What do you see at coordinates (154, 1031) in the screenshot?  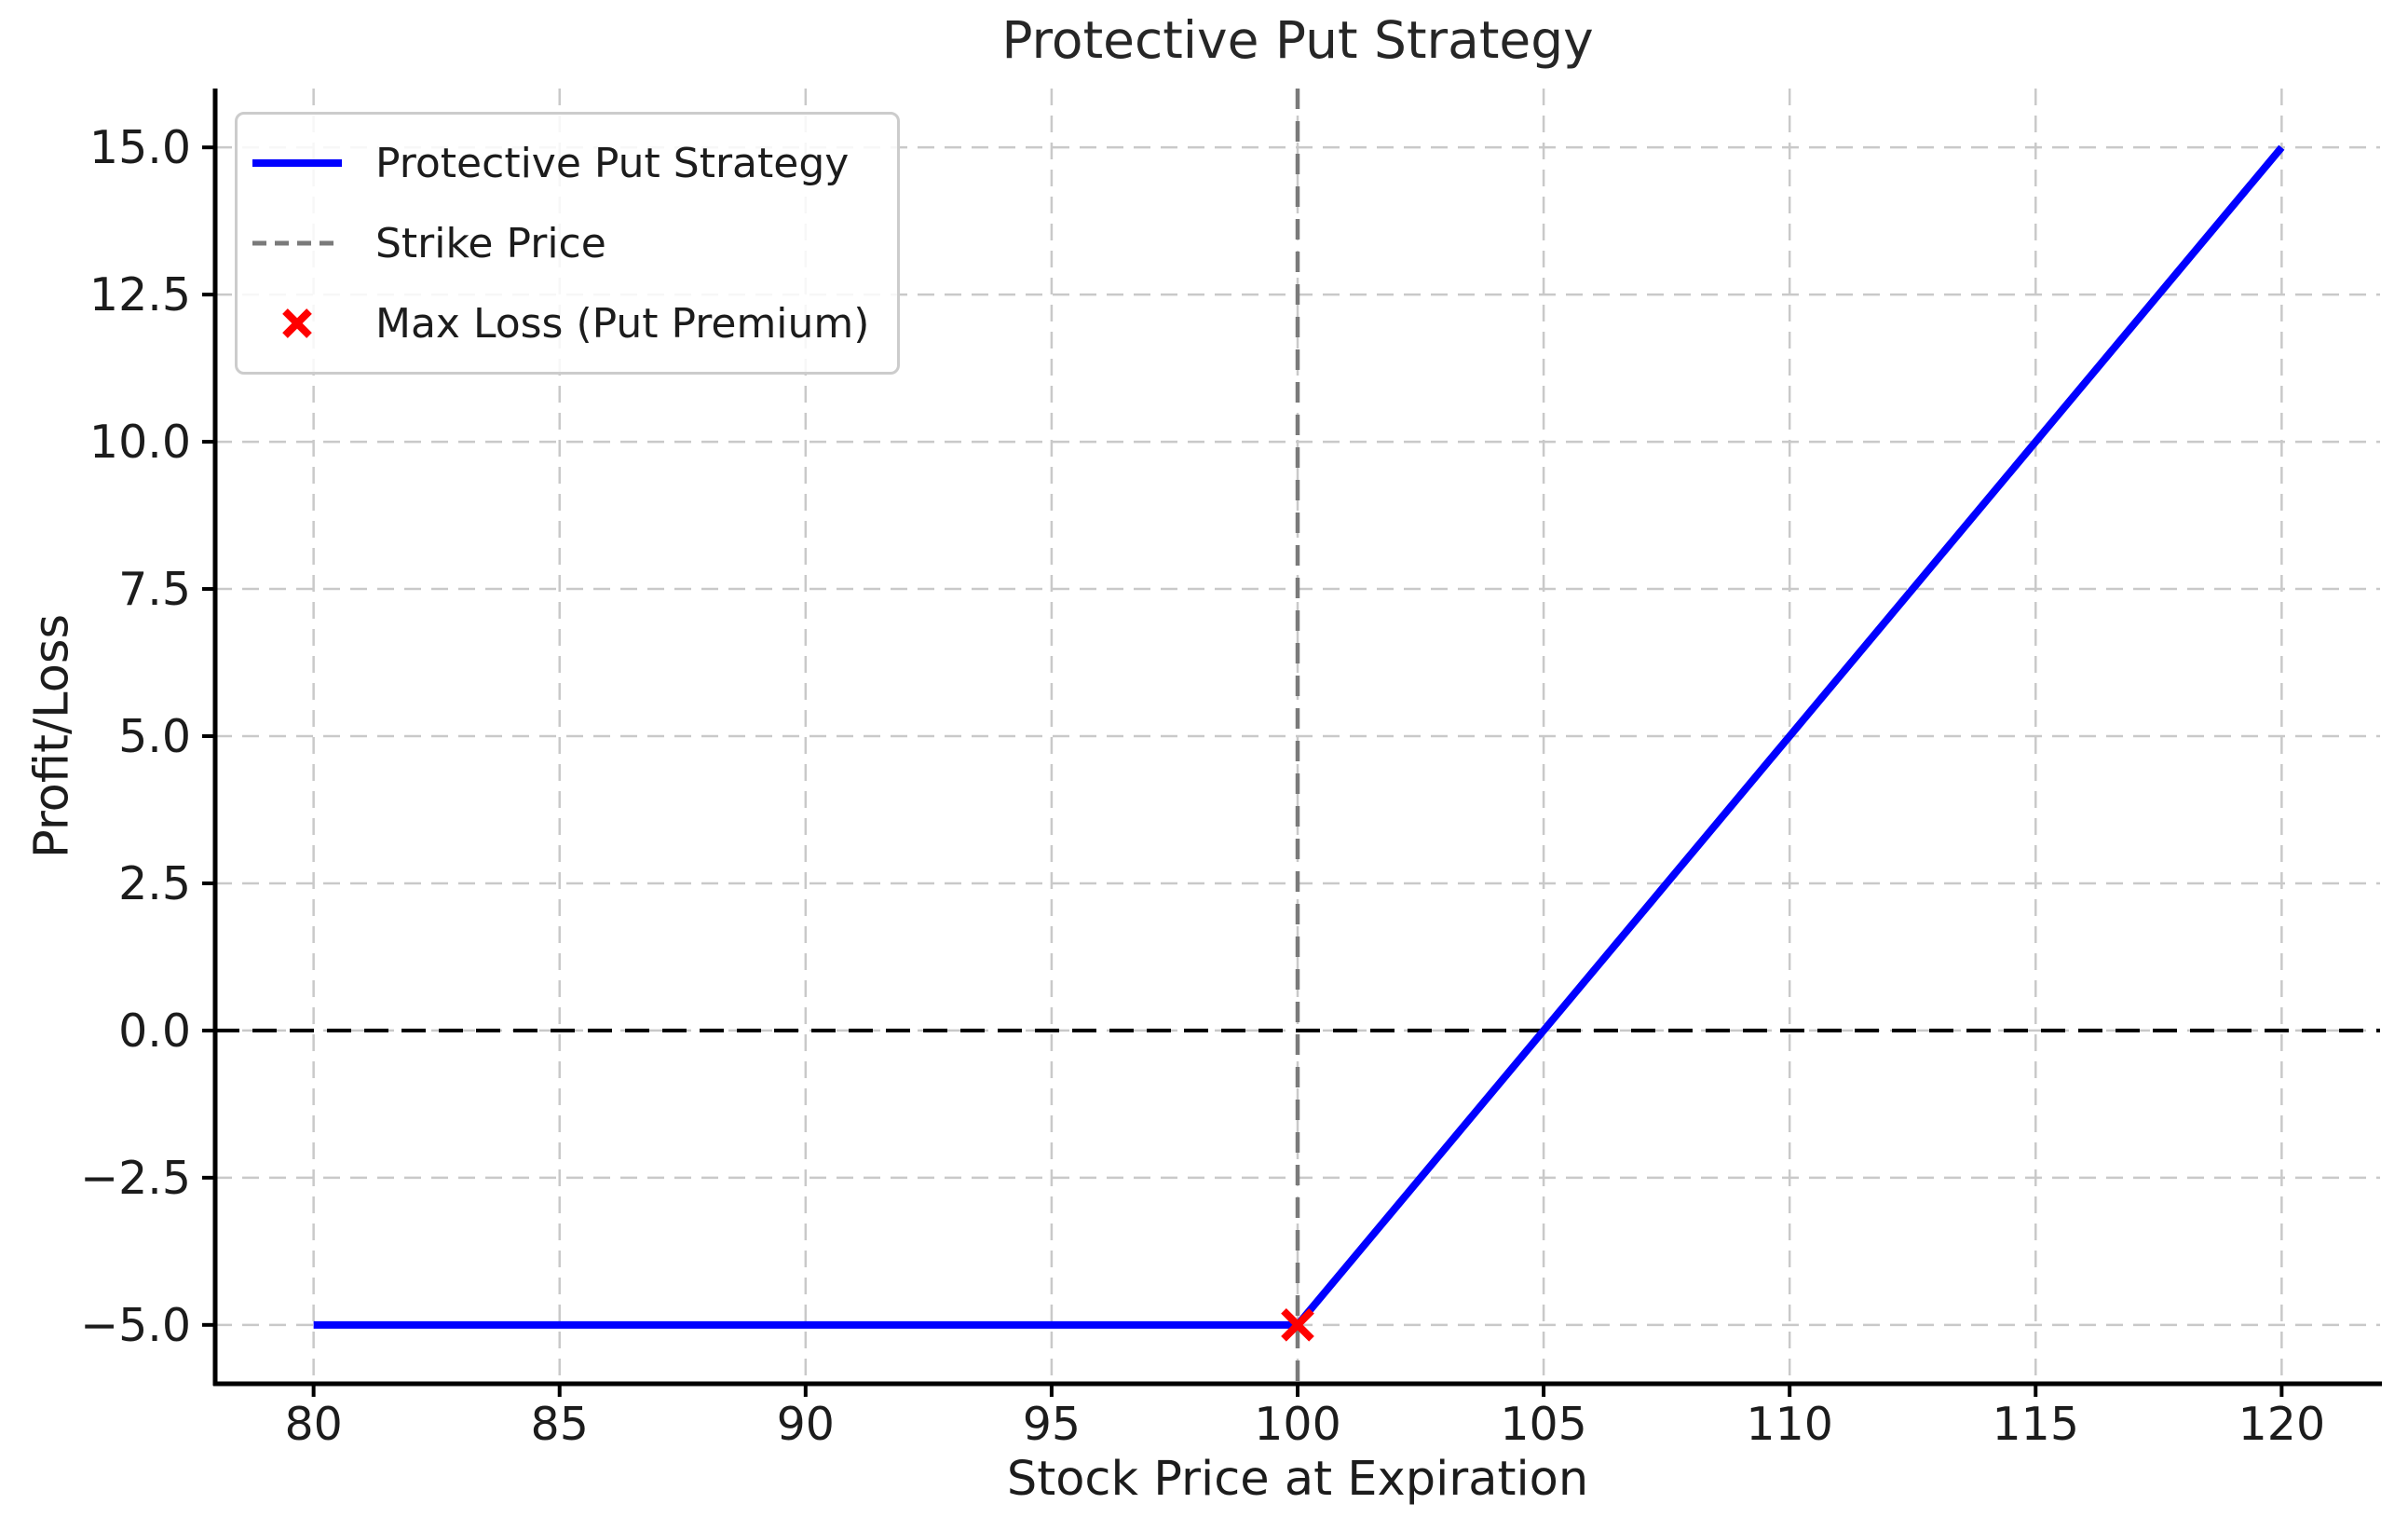 I see `y-tick-label: 0.0` at bounding box center [154, 1031].